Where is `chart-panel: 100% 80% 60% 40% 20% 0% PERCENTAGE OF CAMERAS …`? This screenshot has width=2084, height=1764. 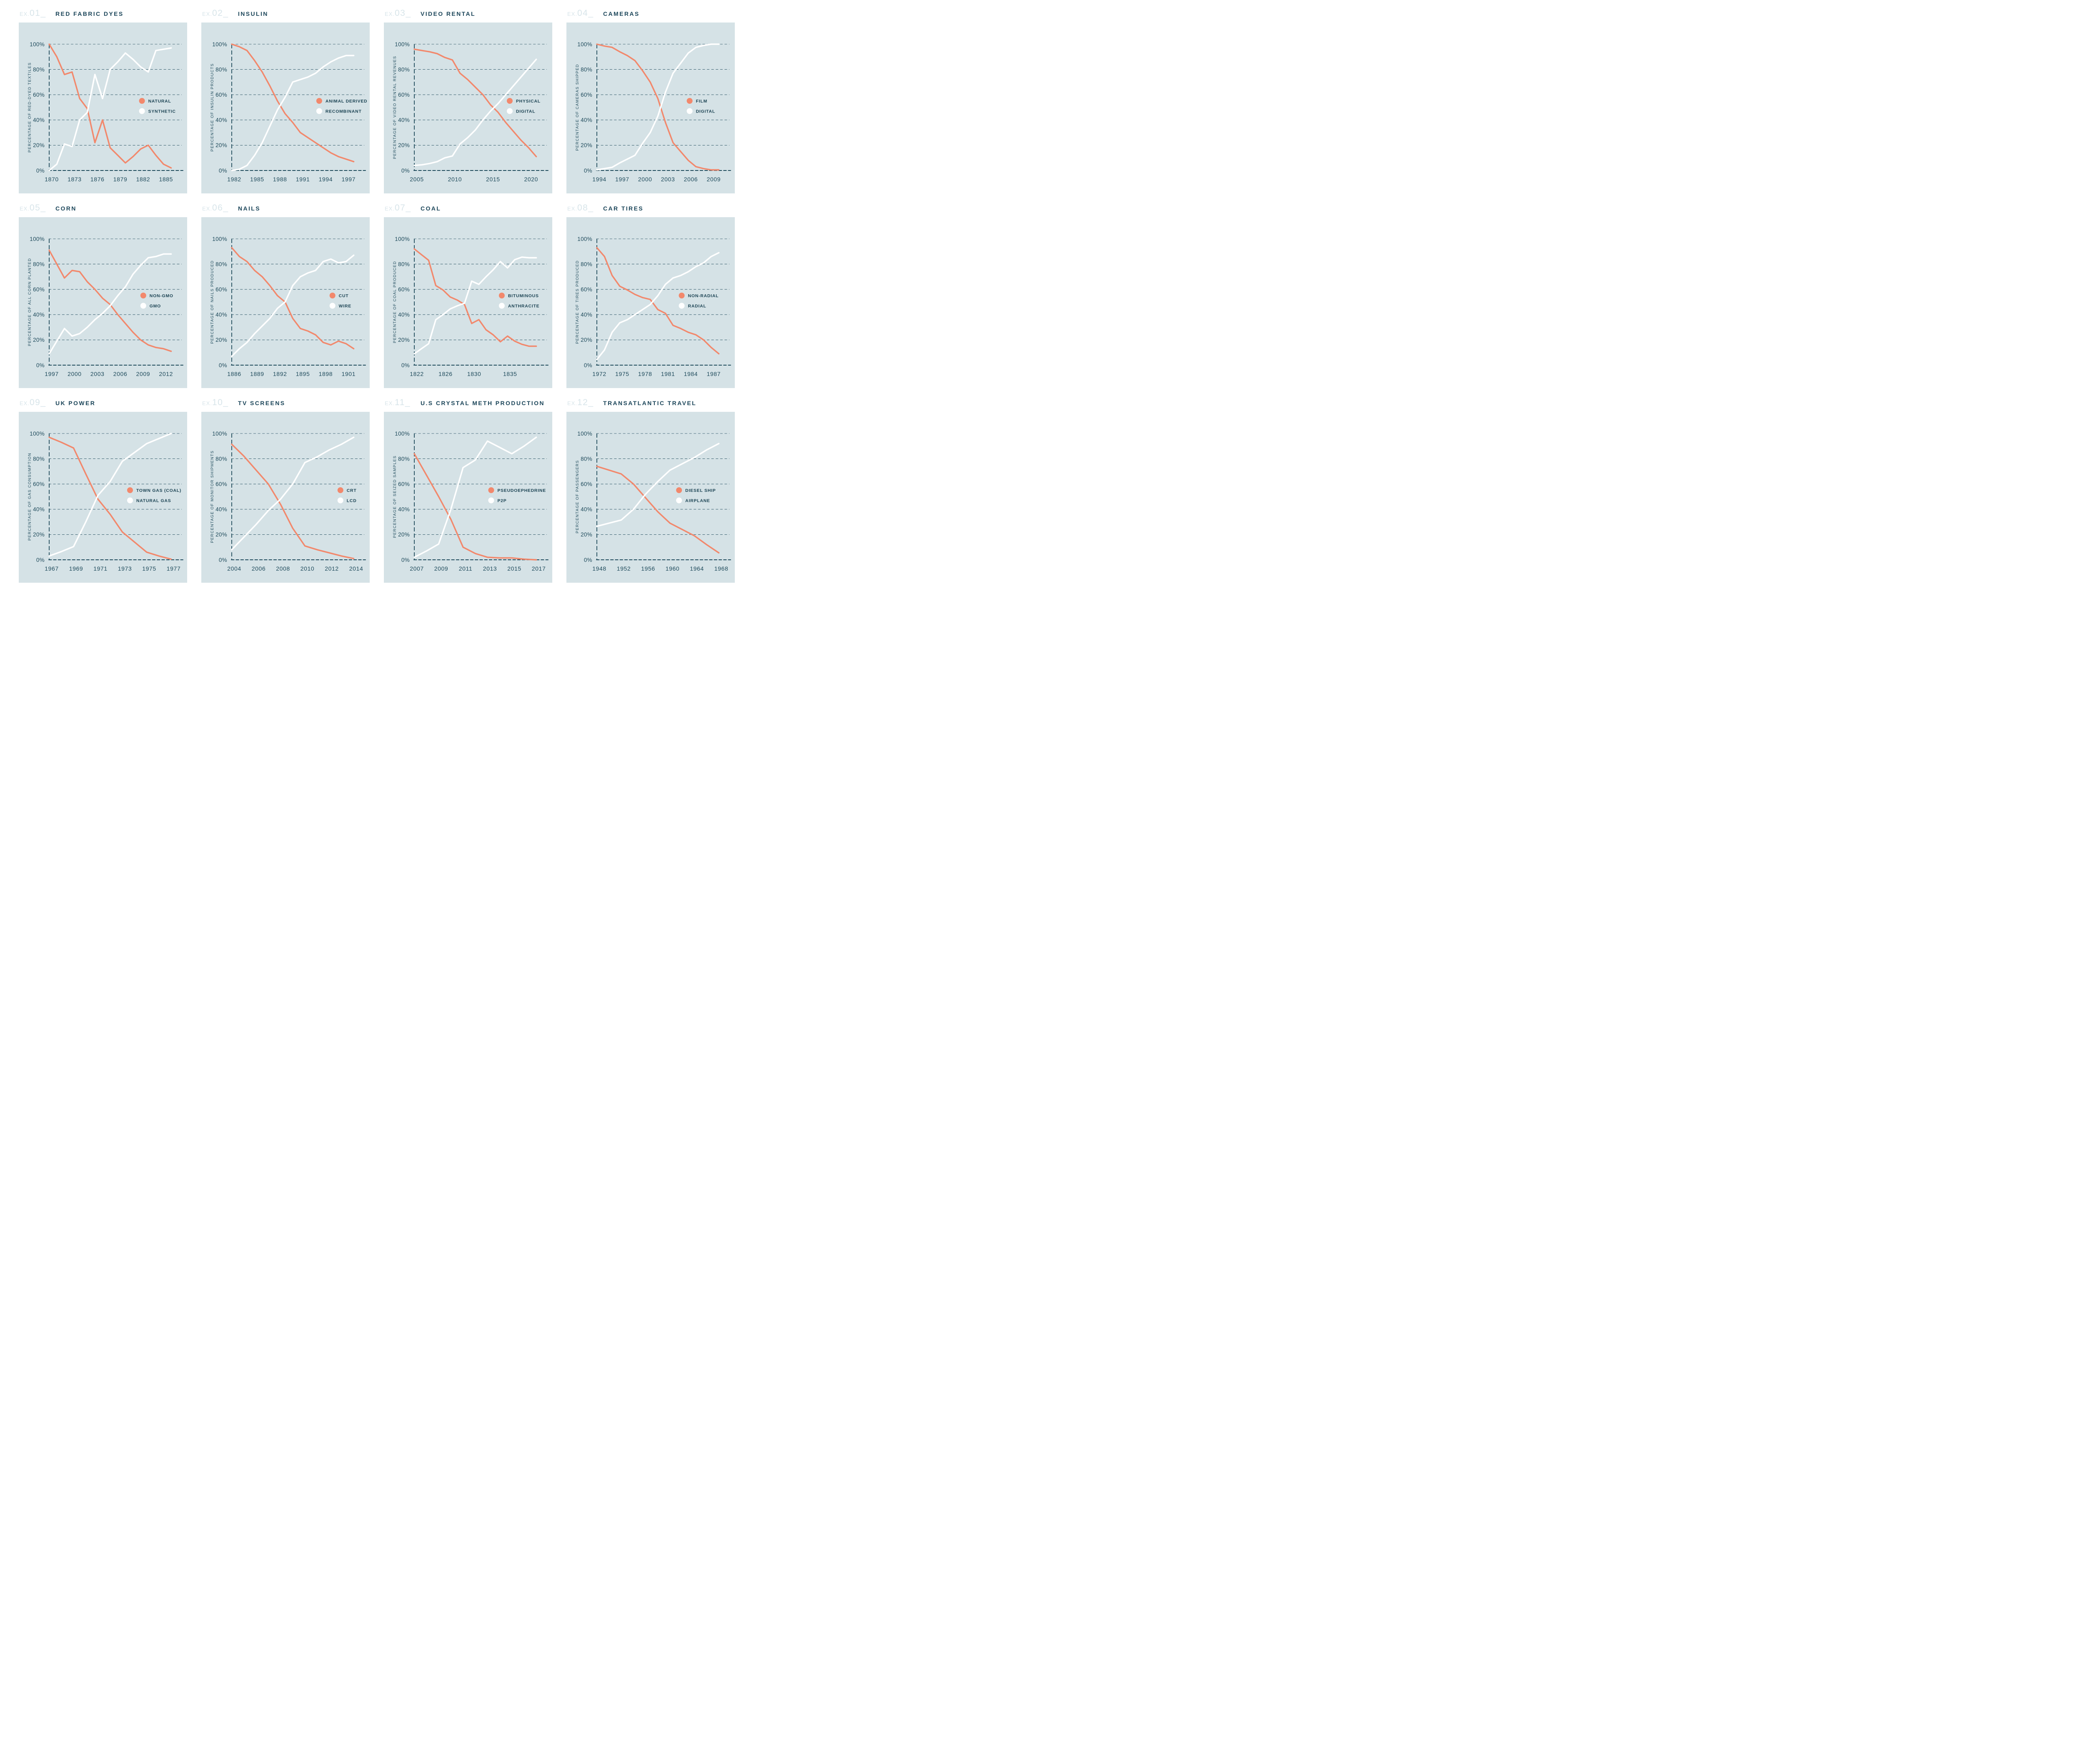
chart-panel: 100% 80% 60% 40% 20% 0% PERCENTAGE OF CAMERAS … is located at coordinates (650, 108).